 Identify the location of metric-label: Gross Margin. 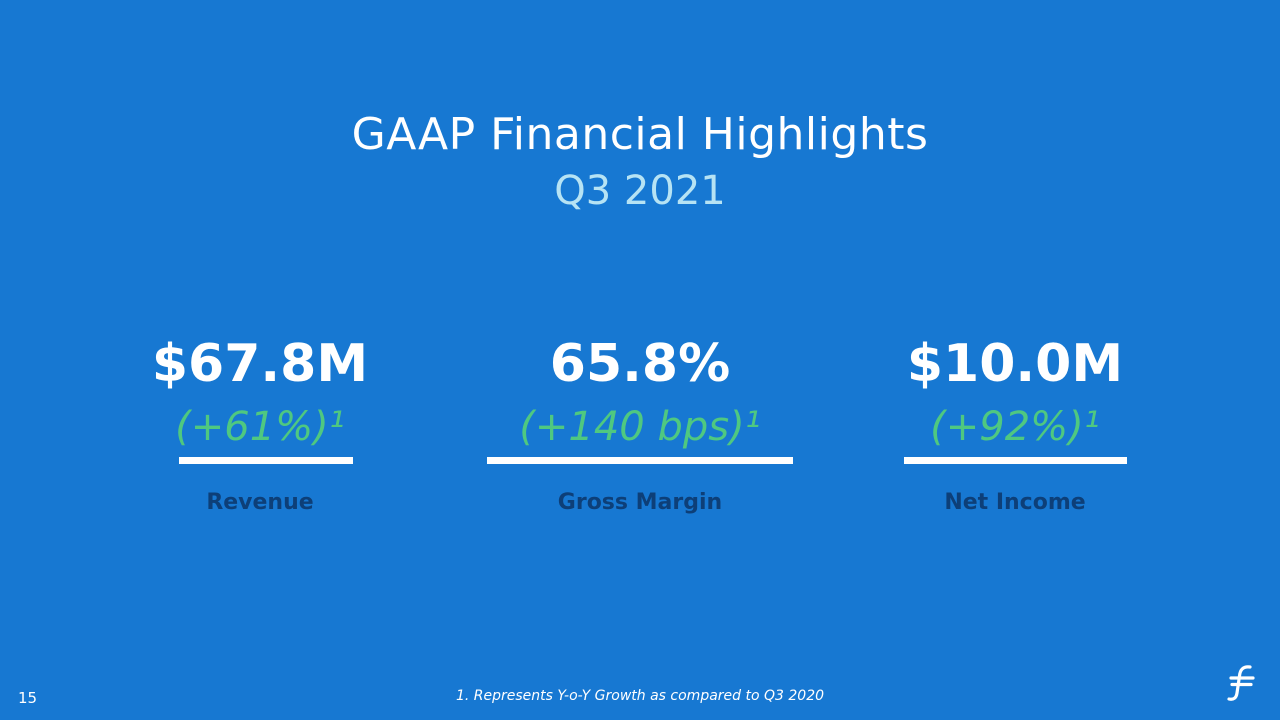
(640, 502).